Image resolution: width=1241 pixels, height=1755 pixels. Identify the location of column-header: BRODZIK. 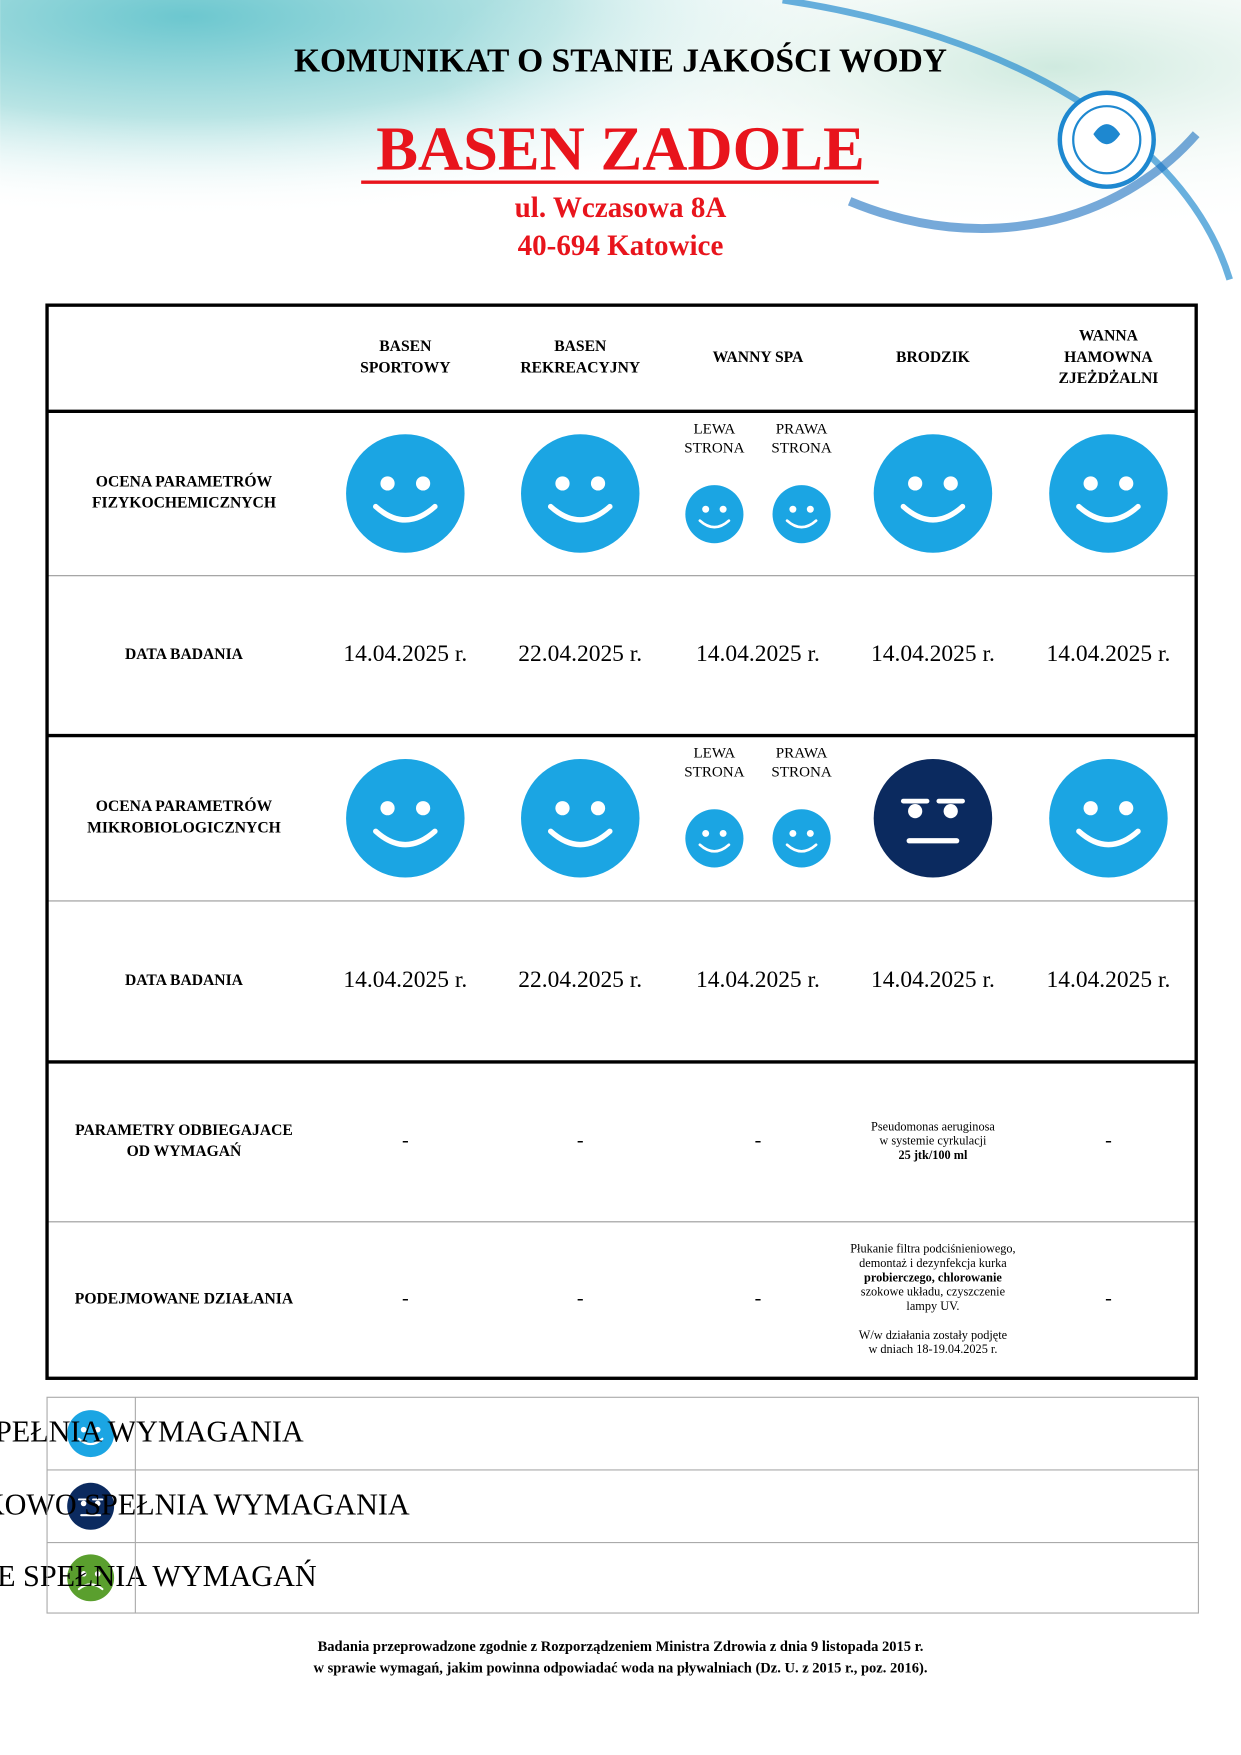
(933, 357).